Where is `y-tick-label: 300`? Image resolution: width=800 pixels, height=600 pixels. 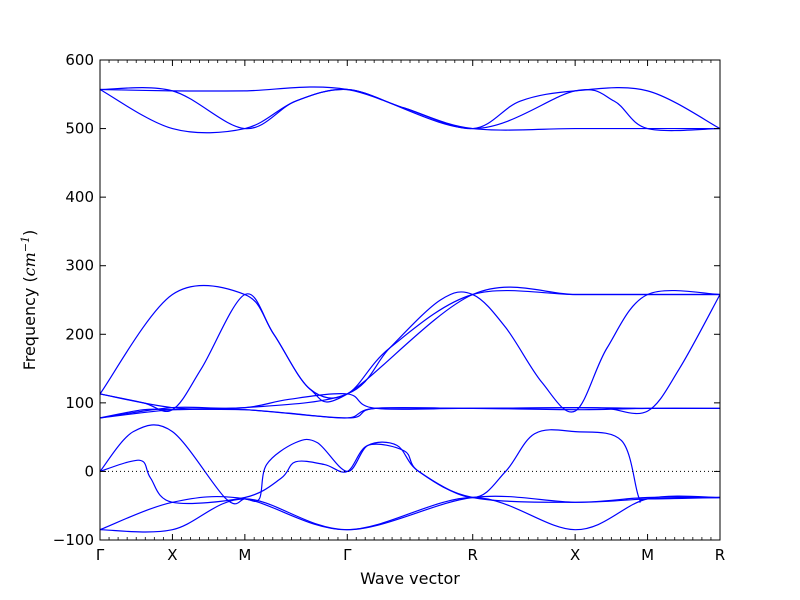 y-tick-label: 300 is located at coordinates (79, 266).